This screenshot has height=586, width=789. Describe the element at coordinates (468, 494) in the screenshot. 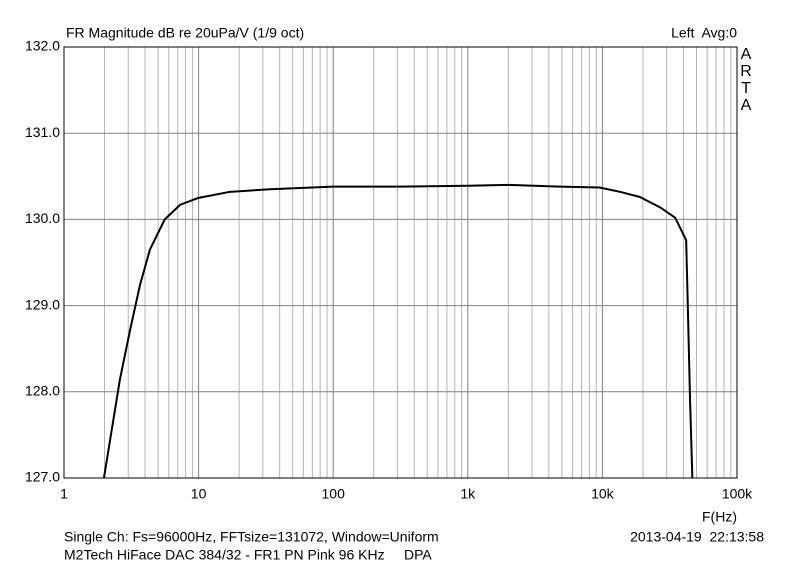

I see `x-tick-label: 1k` at that location.